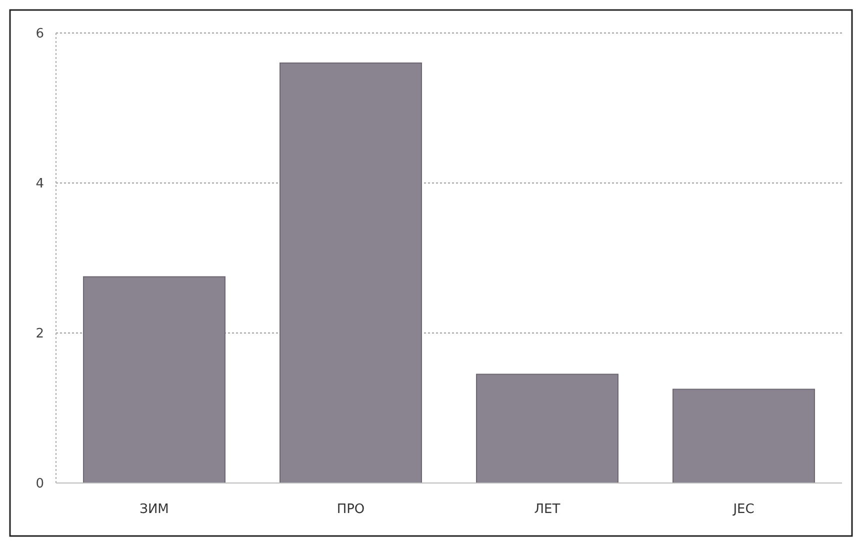  What do you see at coordinates (40, 34) in the screenshot?
I see `y-tick-label: 6` at bounding box center [40, 34].